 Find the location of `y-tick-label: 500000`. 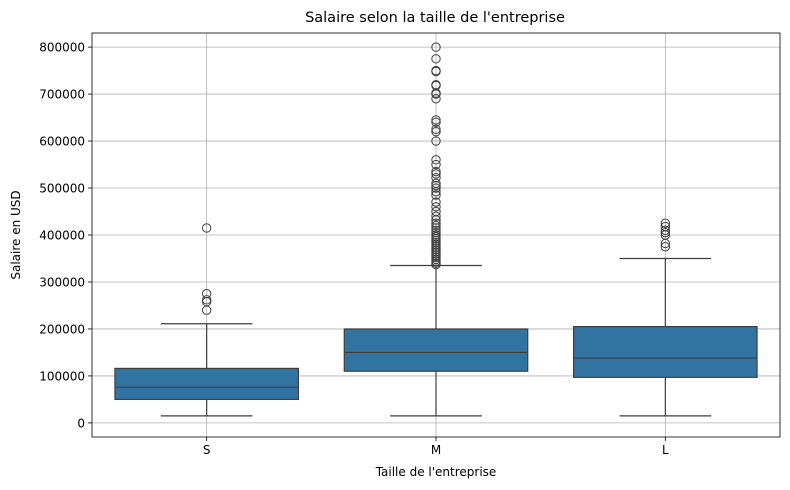

y-tick-label: 500000 is located at coordinates (62, 189).